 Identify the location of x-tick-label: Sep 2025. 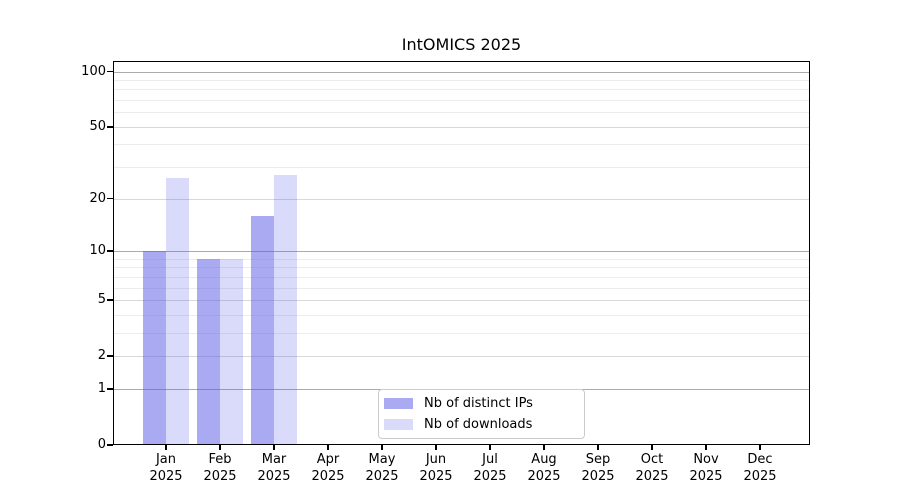
(598, 468).